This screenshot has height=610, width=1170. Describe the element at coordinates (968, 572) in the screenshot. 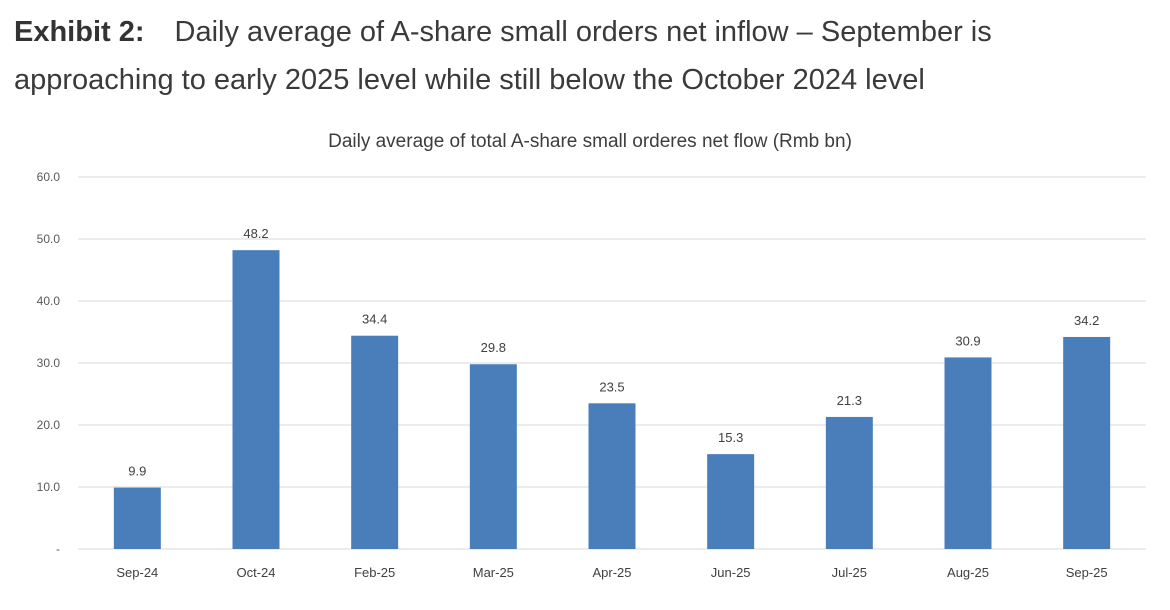

I see `x-tick-label: Aug-25` at that location.